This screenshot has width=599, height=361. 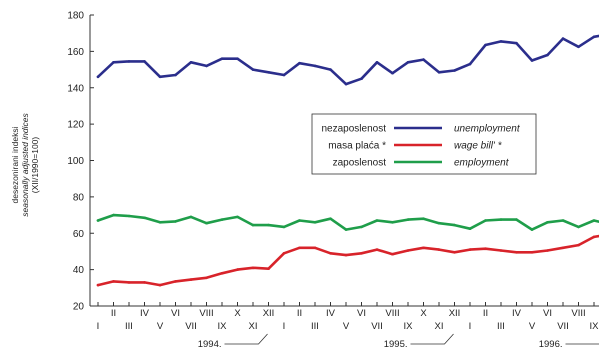 What do you see at coordinates (75, 125) in the screenshot?
I see `y-tick-label: 120` at bounding box center [75, 125].